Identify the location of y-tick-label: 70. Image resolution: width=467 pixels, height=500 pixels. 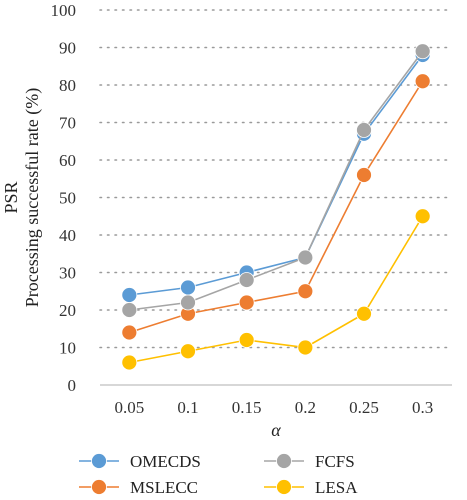
(67, 123).